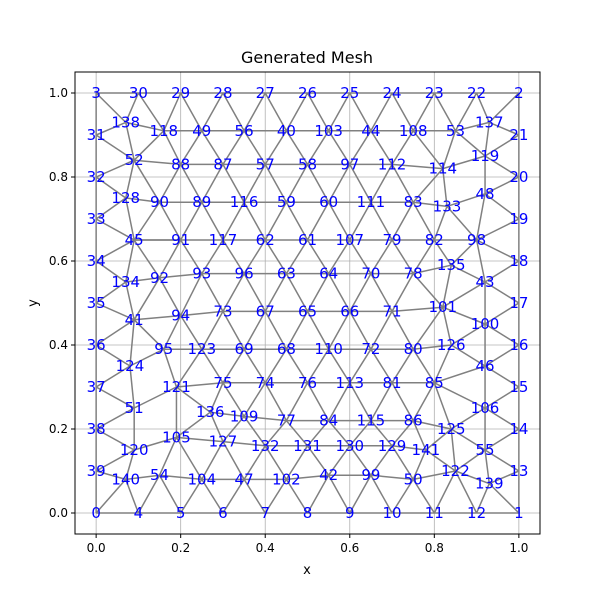  I want to click on y-tick-label: 0.4, so click(58, 345).